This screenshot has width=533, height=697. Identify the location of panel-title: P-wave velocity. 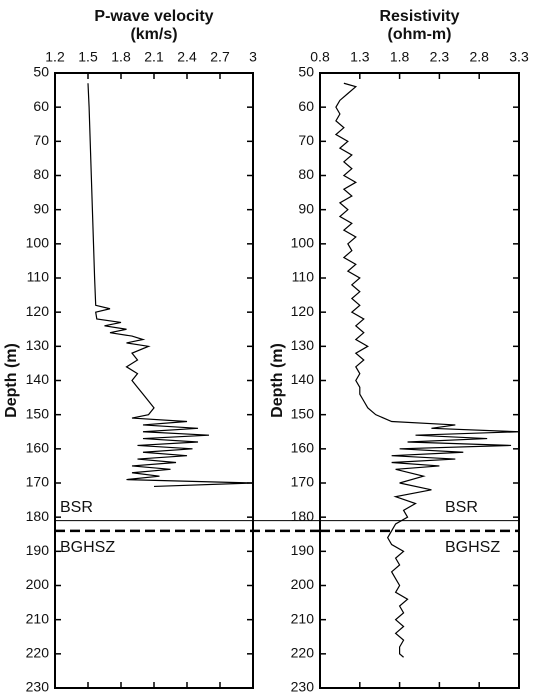
(153, 16).